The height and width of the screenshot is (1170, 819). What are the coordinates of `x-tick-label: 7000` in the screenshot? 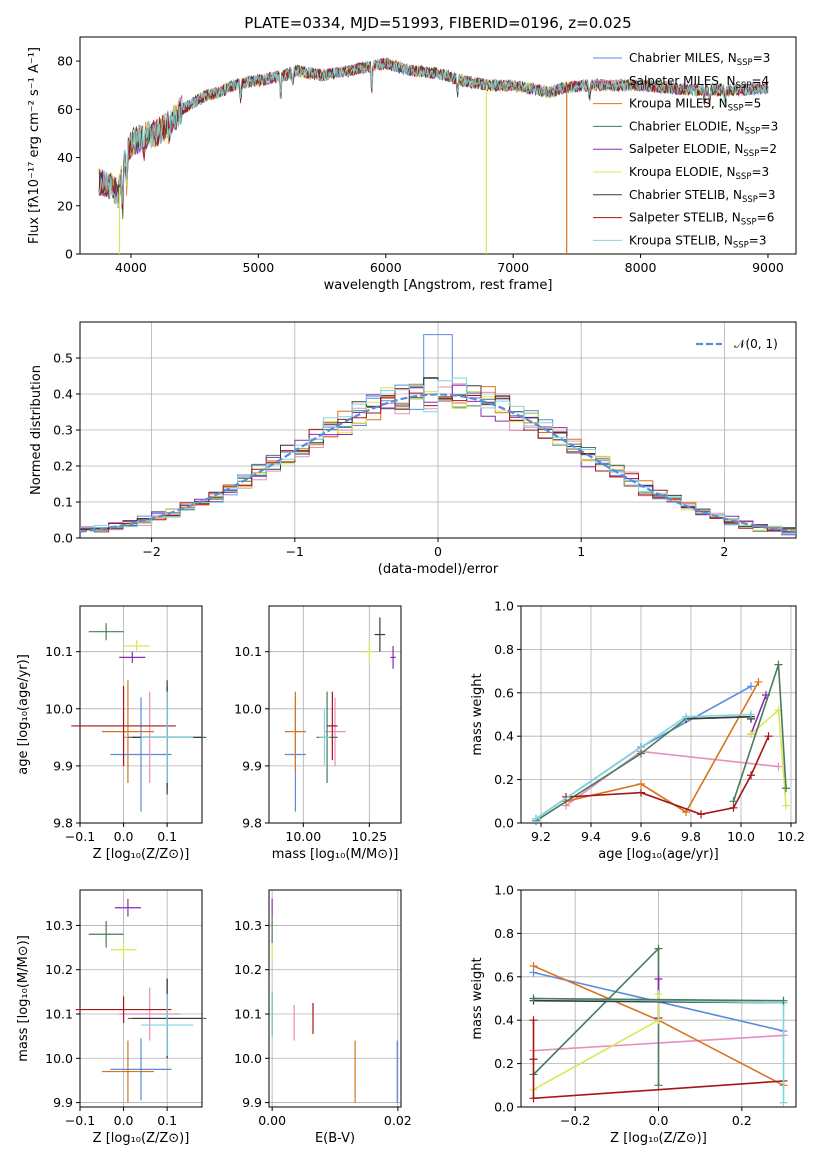 It's located at (513, 267).